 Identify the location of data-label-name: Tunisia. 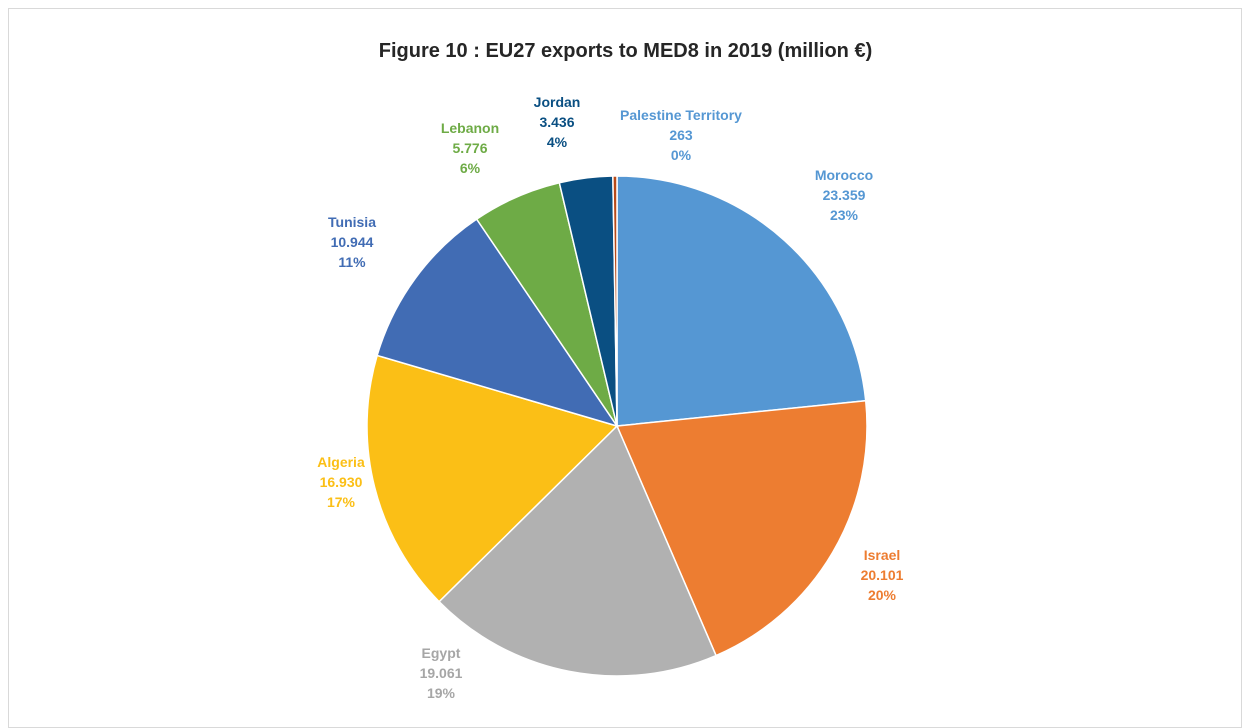
(352, 222).